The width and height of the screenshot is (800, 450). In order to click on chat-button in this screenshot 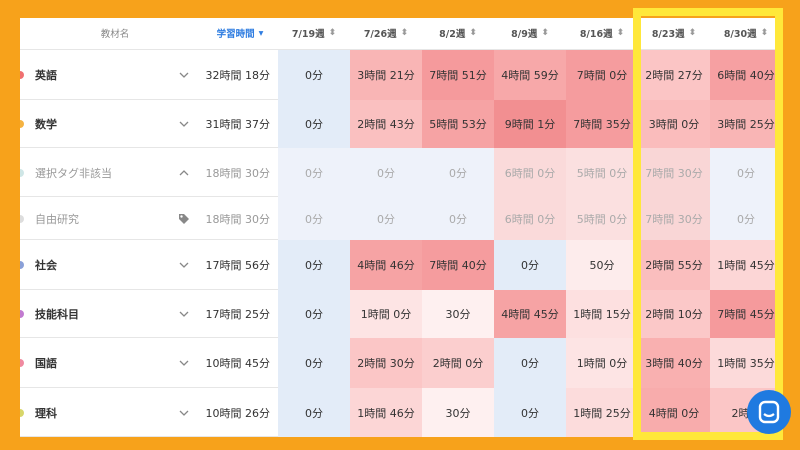, I will do `click(769, 412)`.